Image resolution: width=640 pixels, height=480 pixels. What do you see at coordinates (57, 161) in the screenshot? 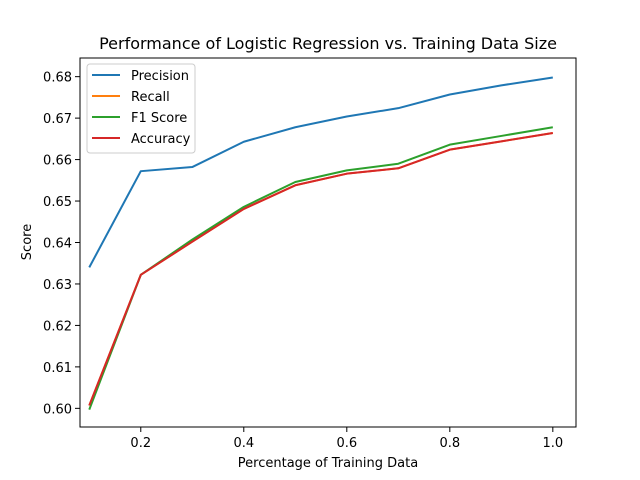
I see `y-tick-label: 0.66` at bounding box center [57, 161].